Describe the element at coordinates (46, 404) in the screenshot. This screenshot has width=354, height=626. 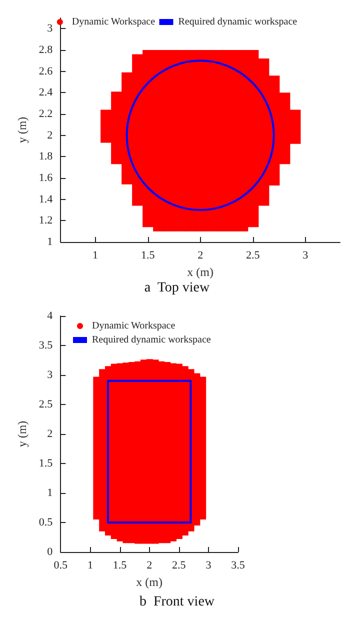
I see `y-tick-label: 2.5` at that location.